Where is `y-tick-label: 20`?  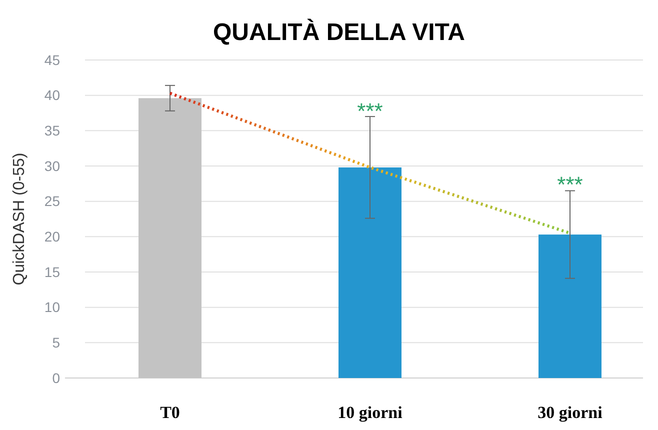
y-tick-label: 20 is located at coordinates (52, 236).